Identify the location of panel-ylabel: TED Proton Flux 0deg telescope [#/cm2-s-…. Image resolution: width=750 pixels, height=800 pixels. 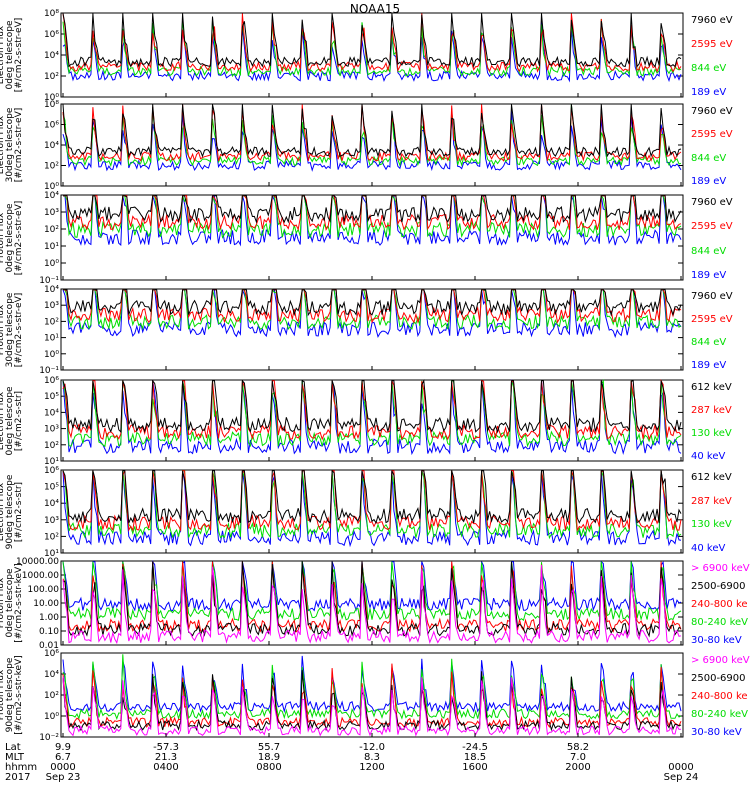
(12, 237).